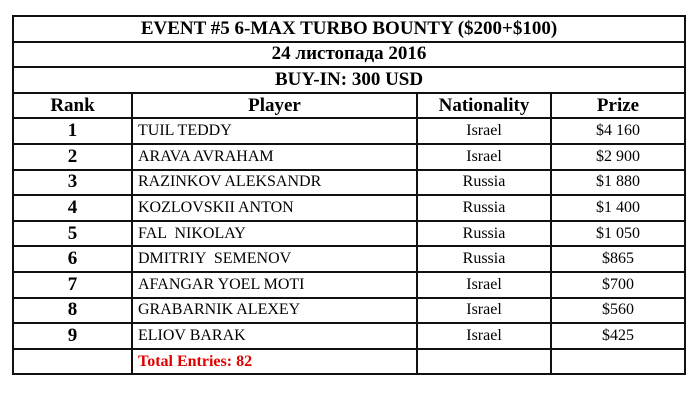 This screenshot has height=412, width=700. What do you see at coordinates (618, 182) in the screenshot?
I see `cell-prize: $1 880` at bounding box center [618, 182].